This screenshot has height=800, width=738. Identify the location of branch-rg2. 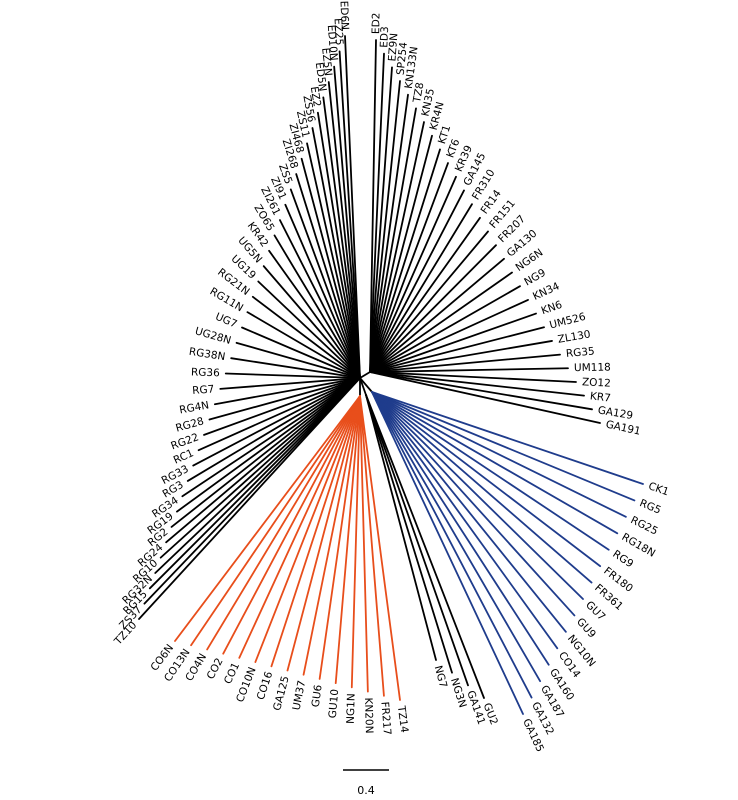
(265, 452).